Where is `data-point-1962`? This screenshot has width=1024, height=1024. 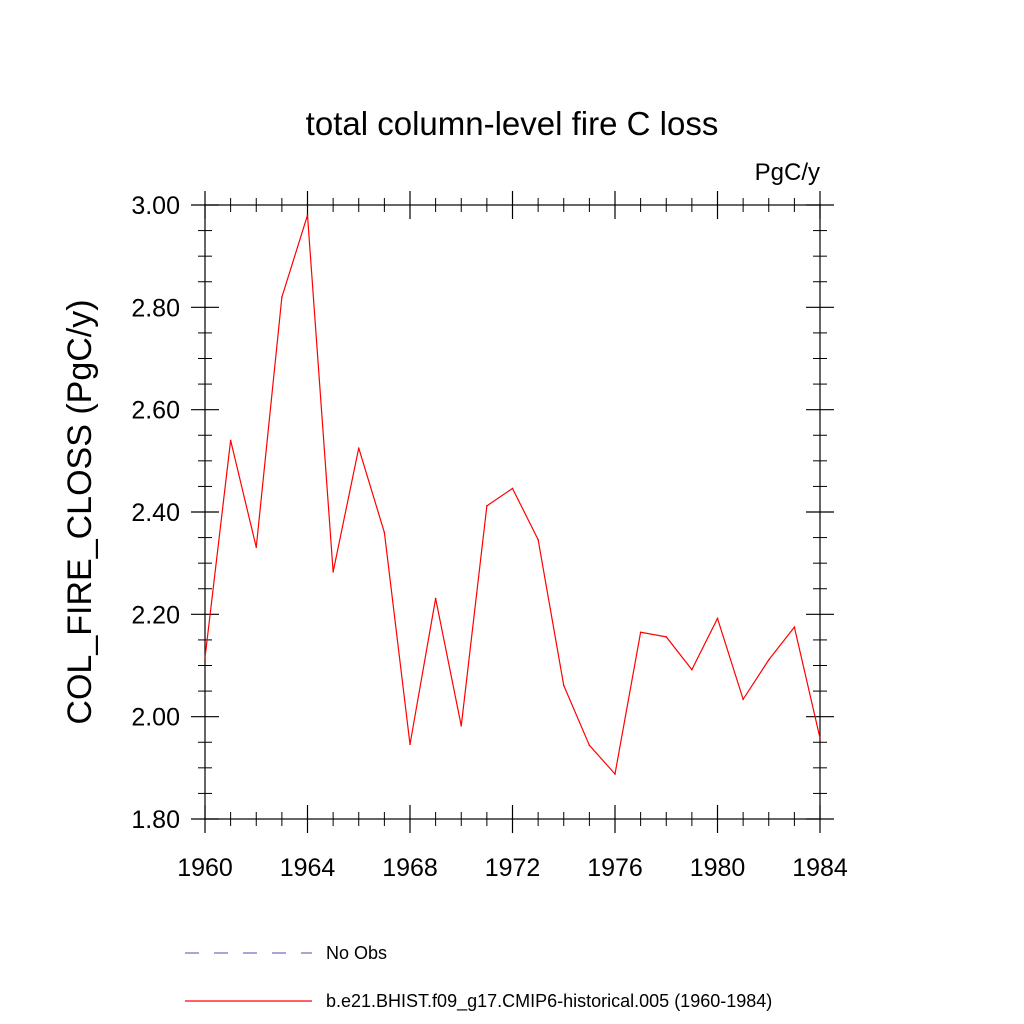 data-point-1962 is located at coordinates (256, 547).